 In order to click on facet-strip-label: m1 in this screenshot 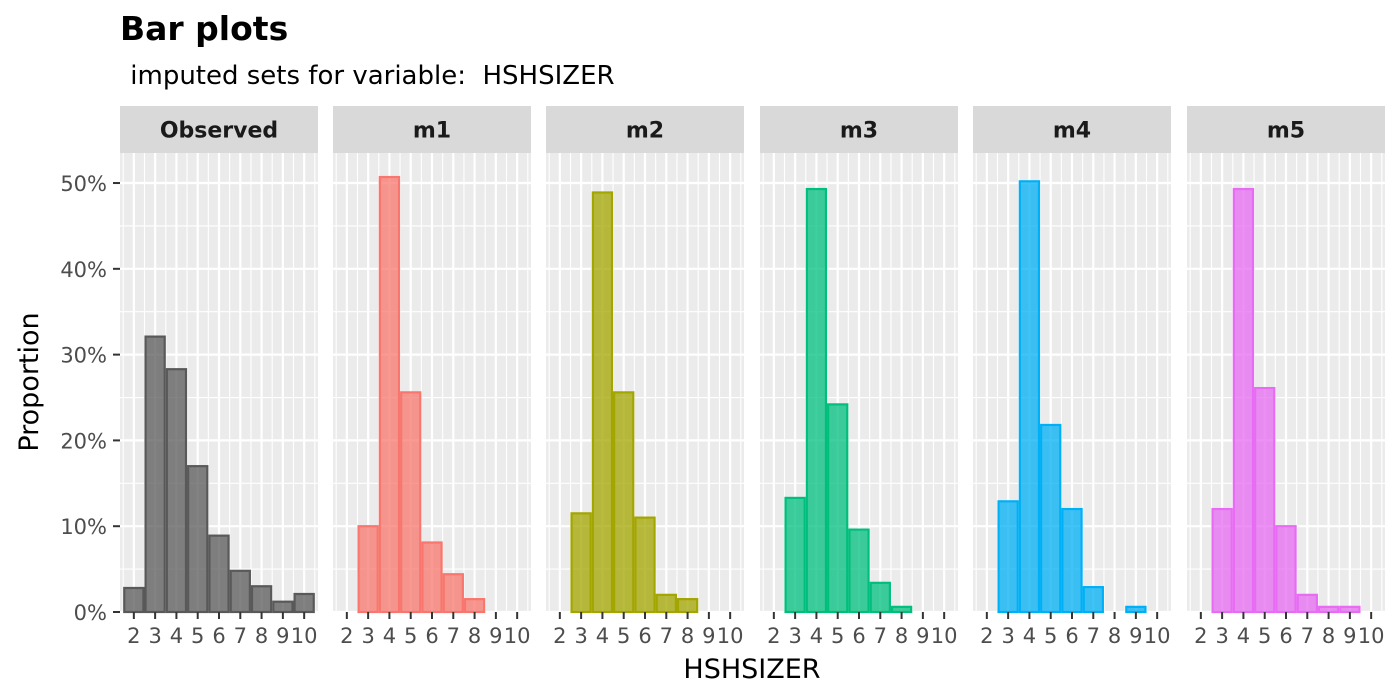, I will do `click(432, 131)`.